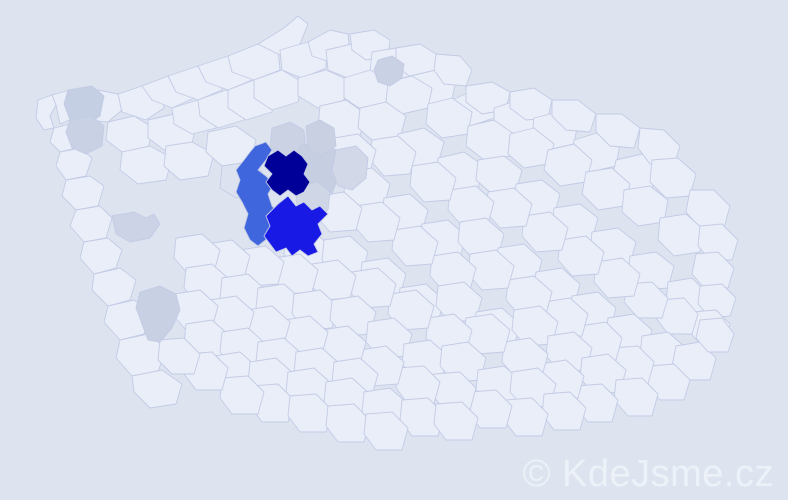 The width and height of the screenshot is (788, 500). Describe the element at coordinates (296, 226) in the screenshot. I see `district-praha-zapad` at that location.